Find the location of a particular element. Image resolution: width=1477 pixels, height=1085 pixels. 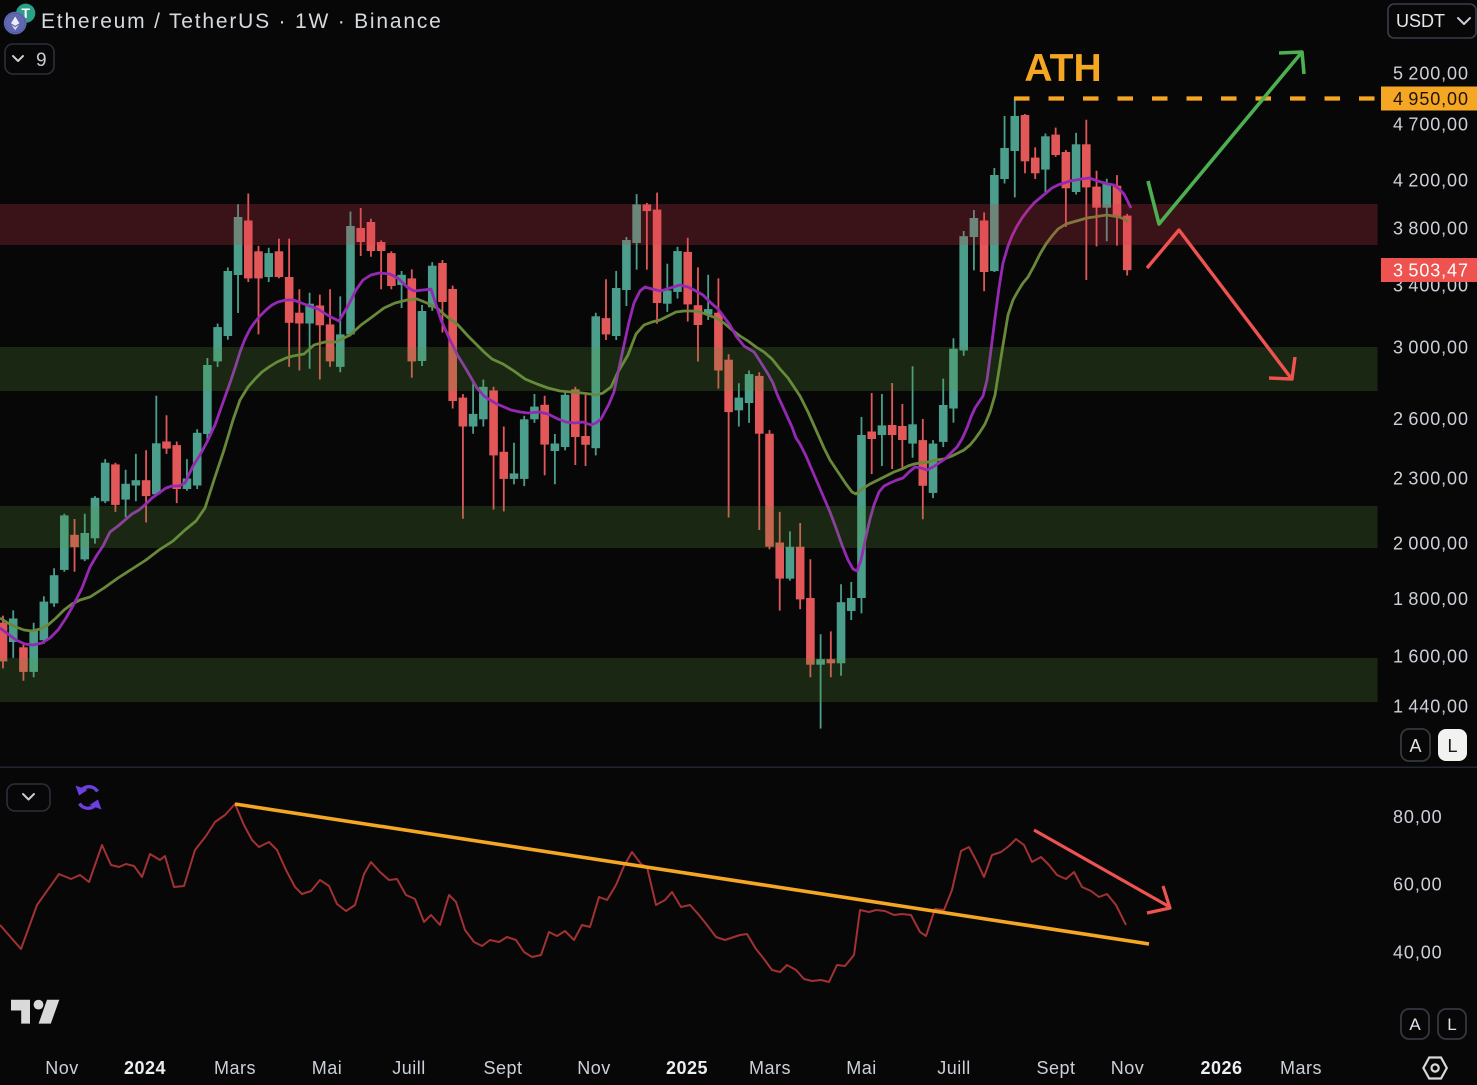

svg-text: 3 503,47 is located at coordinates (1431, 271).